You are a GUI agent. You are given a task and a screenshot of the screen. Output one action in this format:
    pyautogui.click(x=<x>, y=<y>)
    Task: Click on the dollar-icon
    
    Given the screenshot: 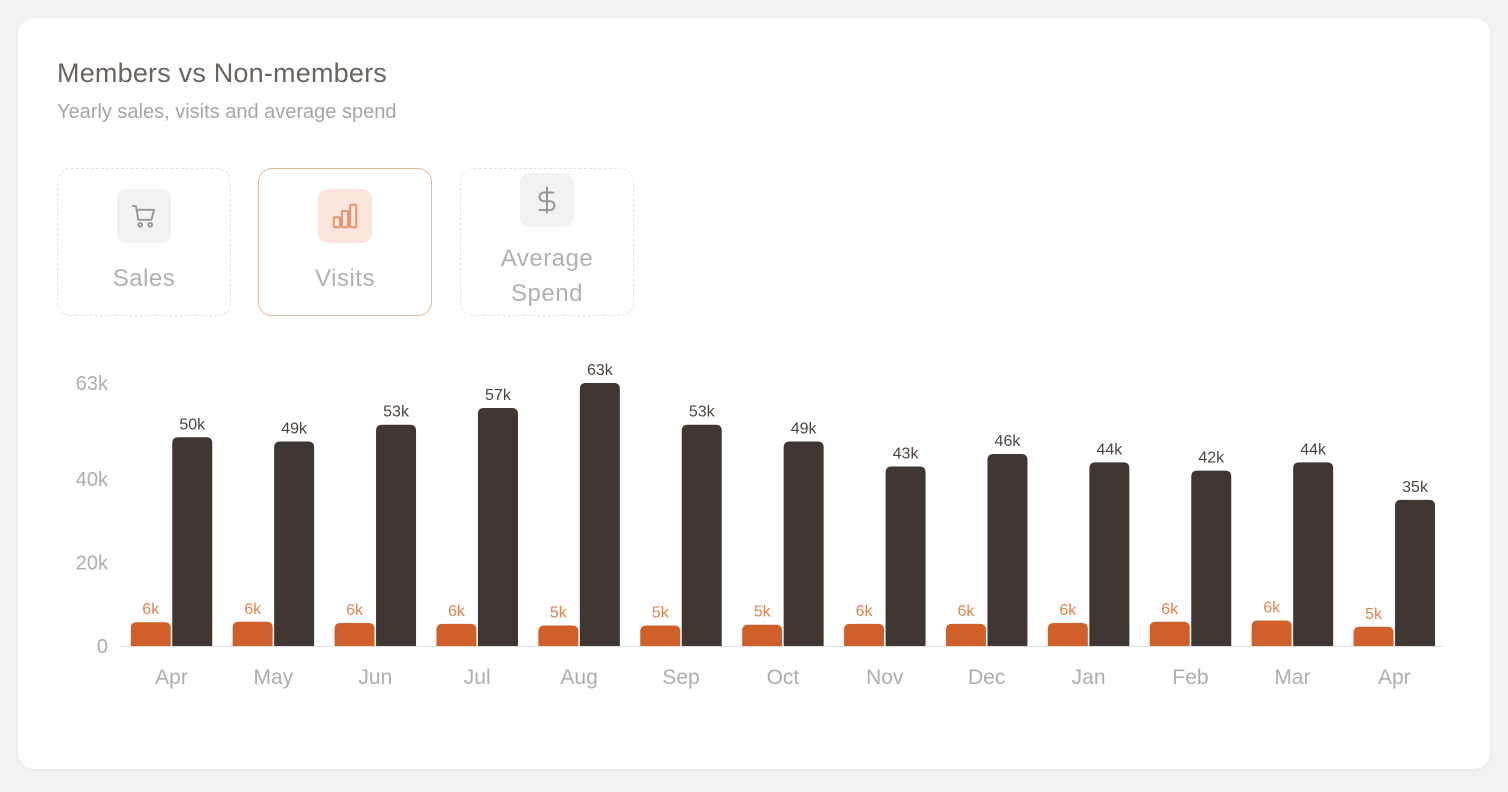 What is the action you would take?
    pyautogui.click(x=547, y=200)
    